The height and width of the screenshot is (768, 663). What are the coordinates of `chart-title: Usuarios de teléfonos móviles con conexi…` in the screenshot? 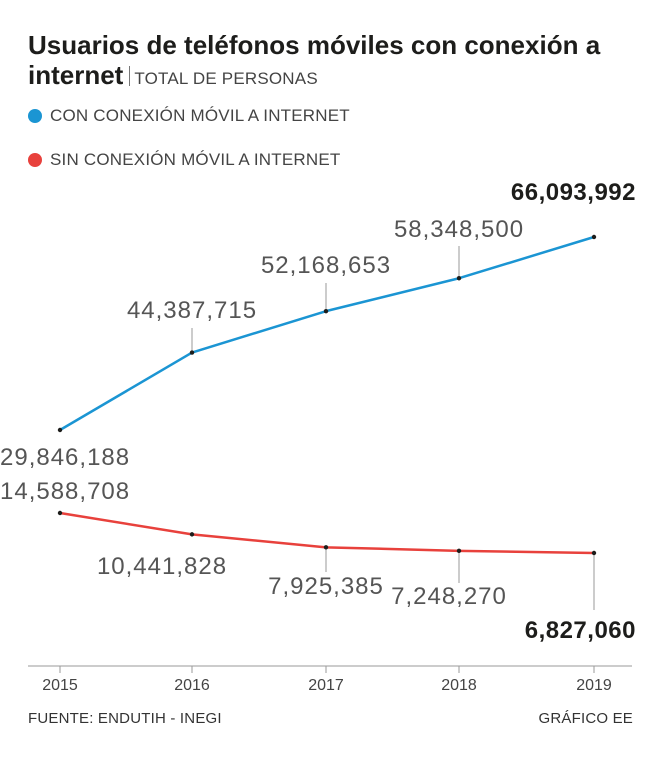 It's located at (338, 62).